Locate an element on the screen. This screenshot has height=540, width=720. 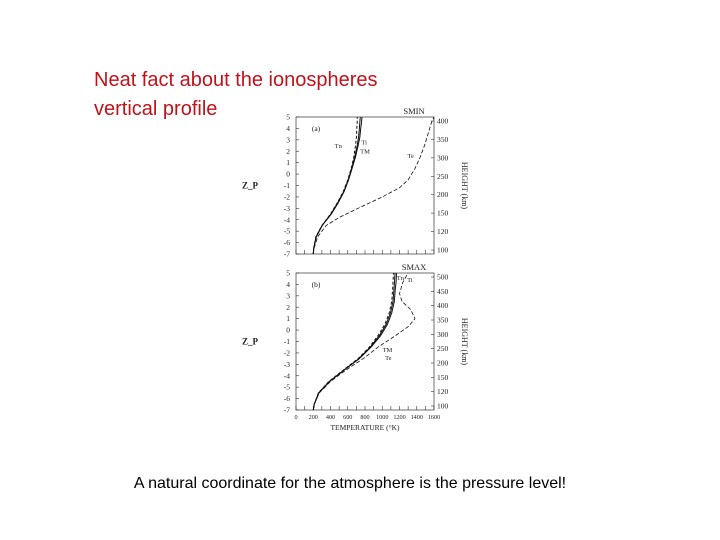
panel-2-zp-tick-label: 4 is located at coordinates (288, 284).